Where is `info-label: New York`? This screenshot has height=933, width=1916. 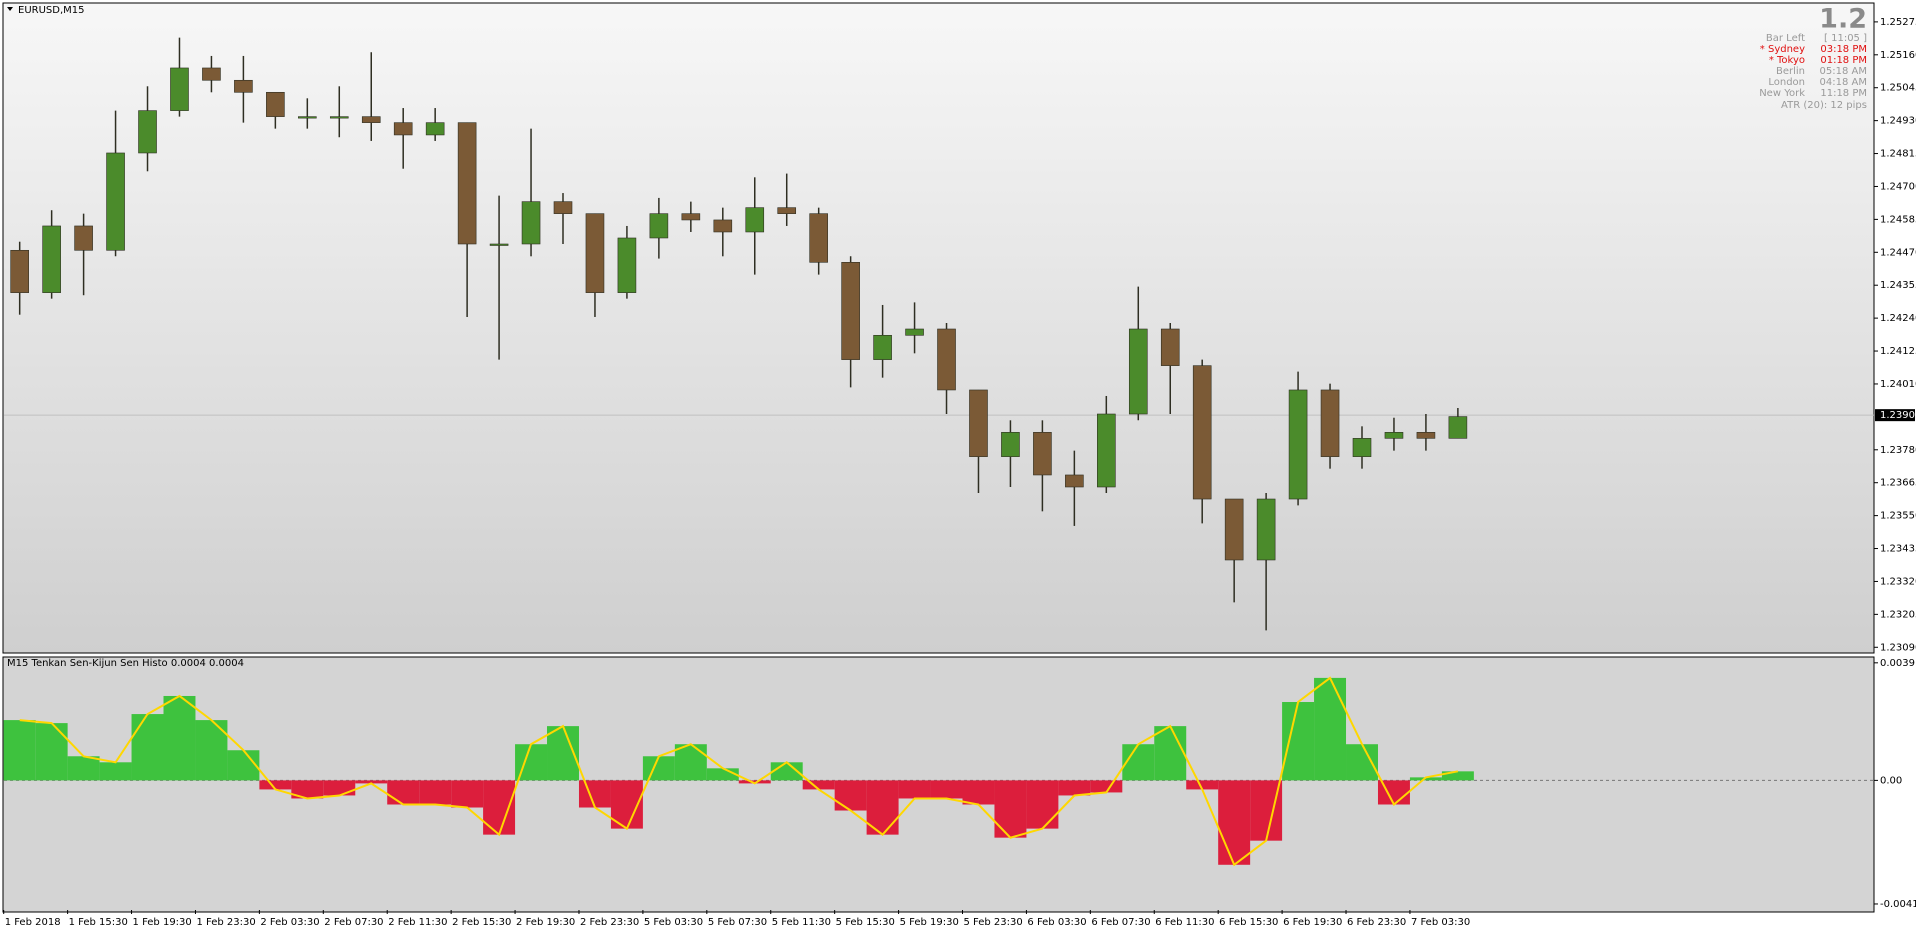 info-label: New York is located at coordinates (1782, 93).